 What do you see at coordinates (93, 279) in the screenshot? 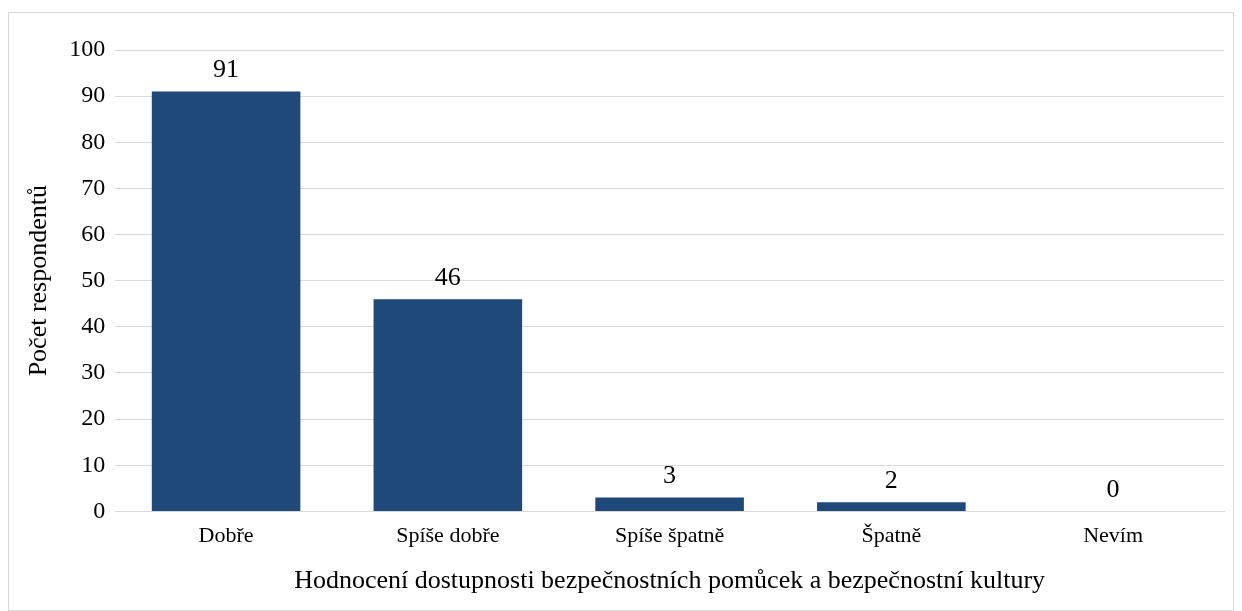
I see `y-tick-label: 50` at bounding box center [93, 279].